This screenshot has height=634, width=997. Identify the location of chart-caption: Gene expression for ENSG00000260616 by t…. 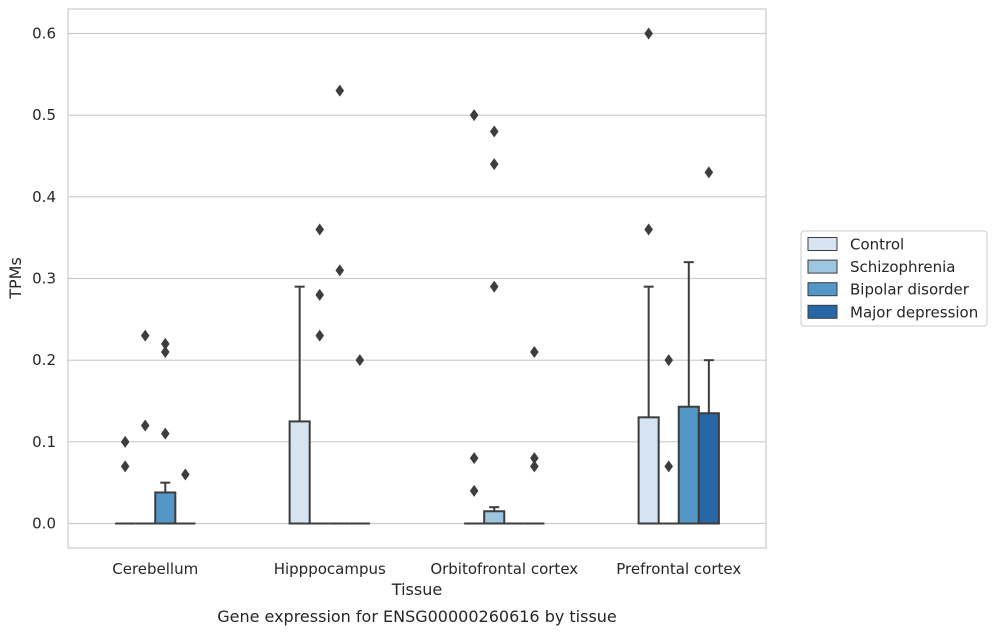
(417, 616).